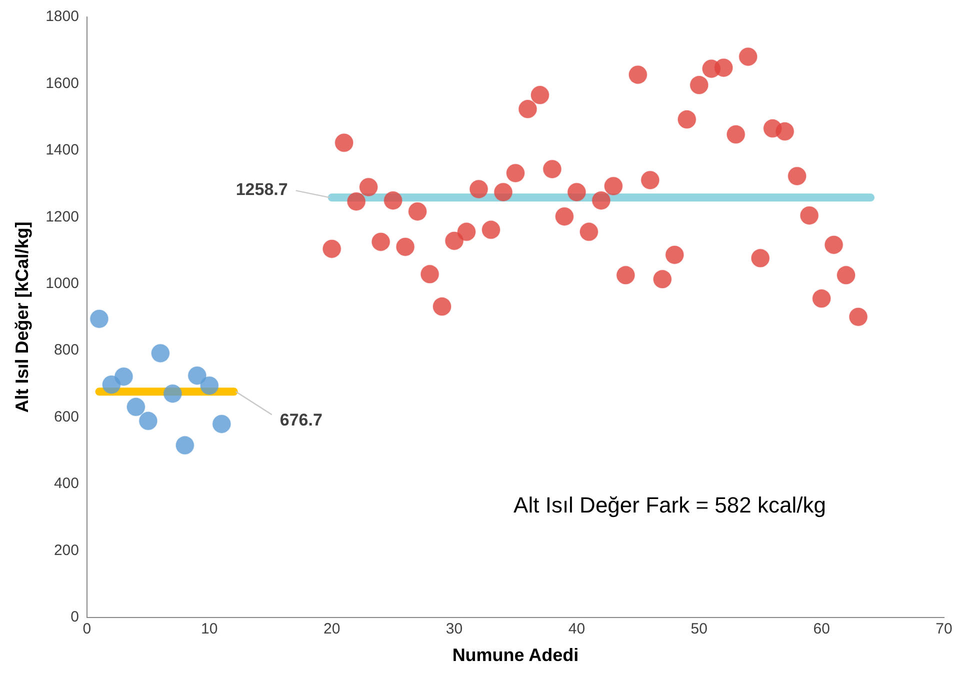 The image size is (964, 681). Describe the element at coordinates (62, 217) in the screenshot. I see `y-tick-label: 1200` at that location.